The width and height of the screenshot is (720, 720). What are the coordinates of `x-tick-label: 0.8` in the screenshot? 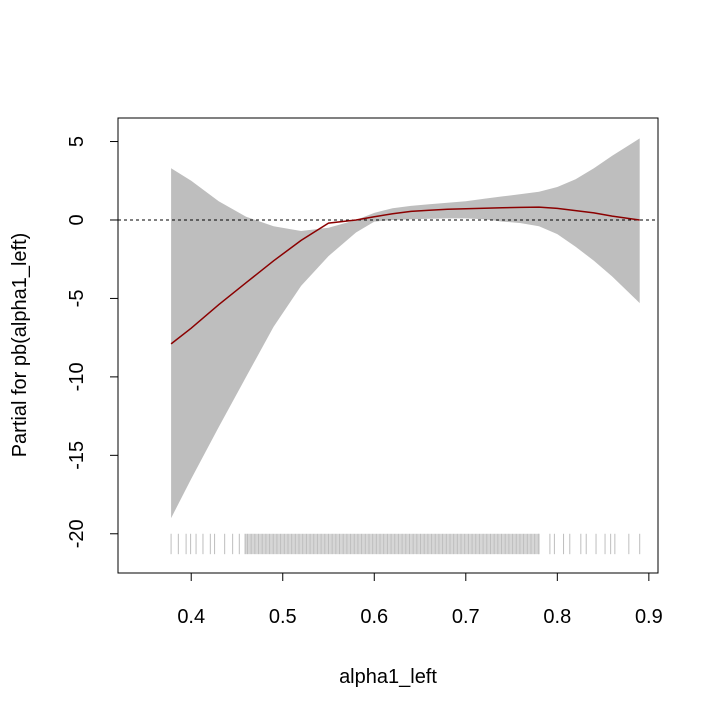 It's located at (557, 617).